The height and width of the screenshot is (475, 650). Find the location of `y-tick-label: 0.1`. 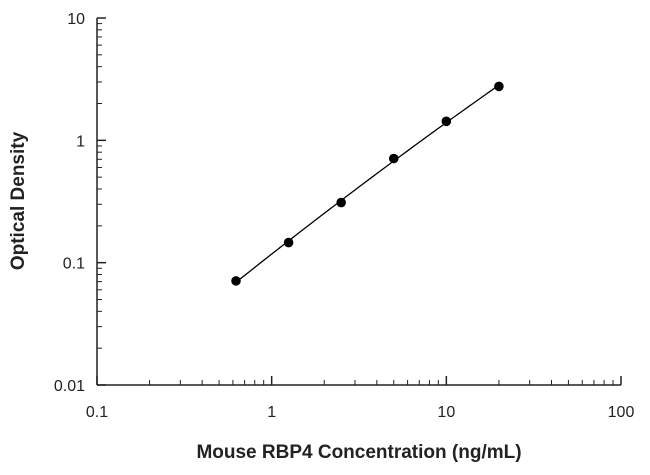

y-tick-label: 0.1 is located at coordinates (74, 264).